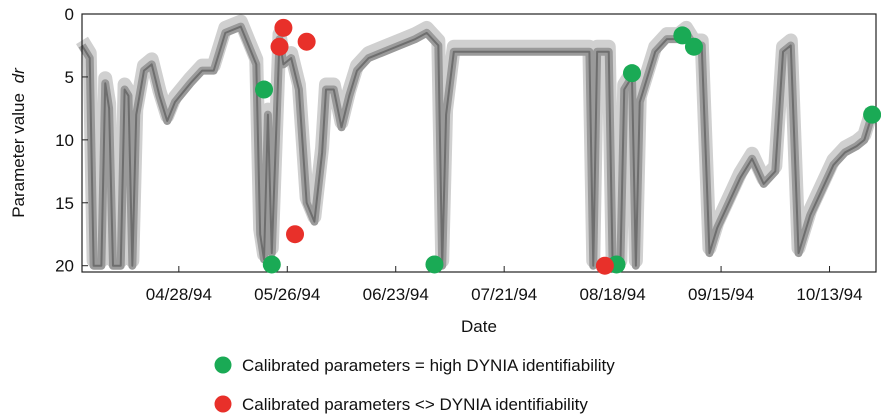 The height and width of the screenshot is (416, 881). What do you see at coordinates (64, 140) in the screenshot?
I see `y-tick-label: 10` at bounding box center [64, 140].